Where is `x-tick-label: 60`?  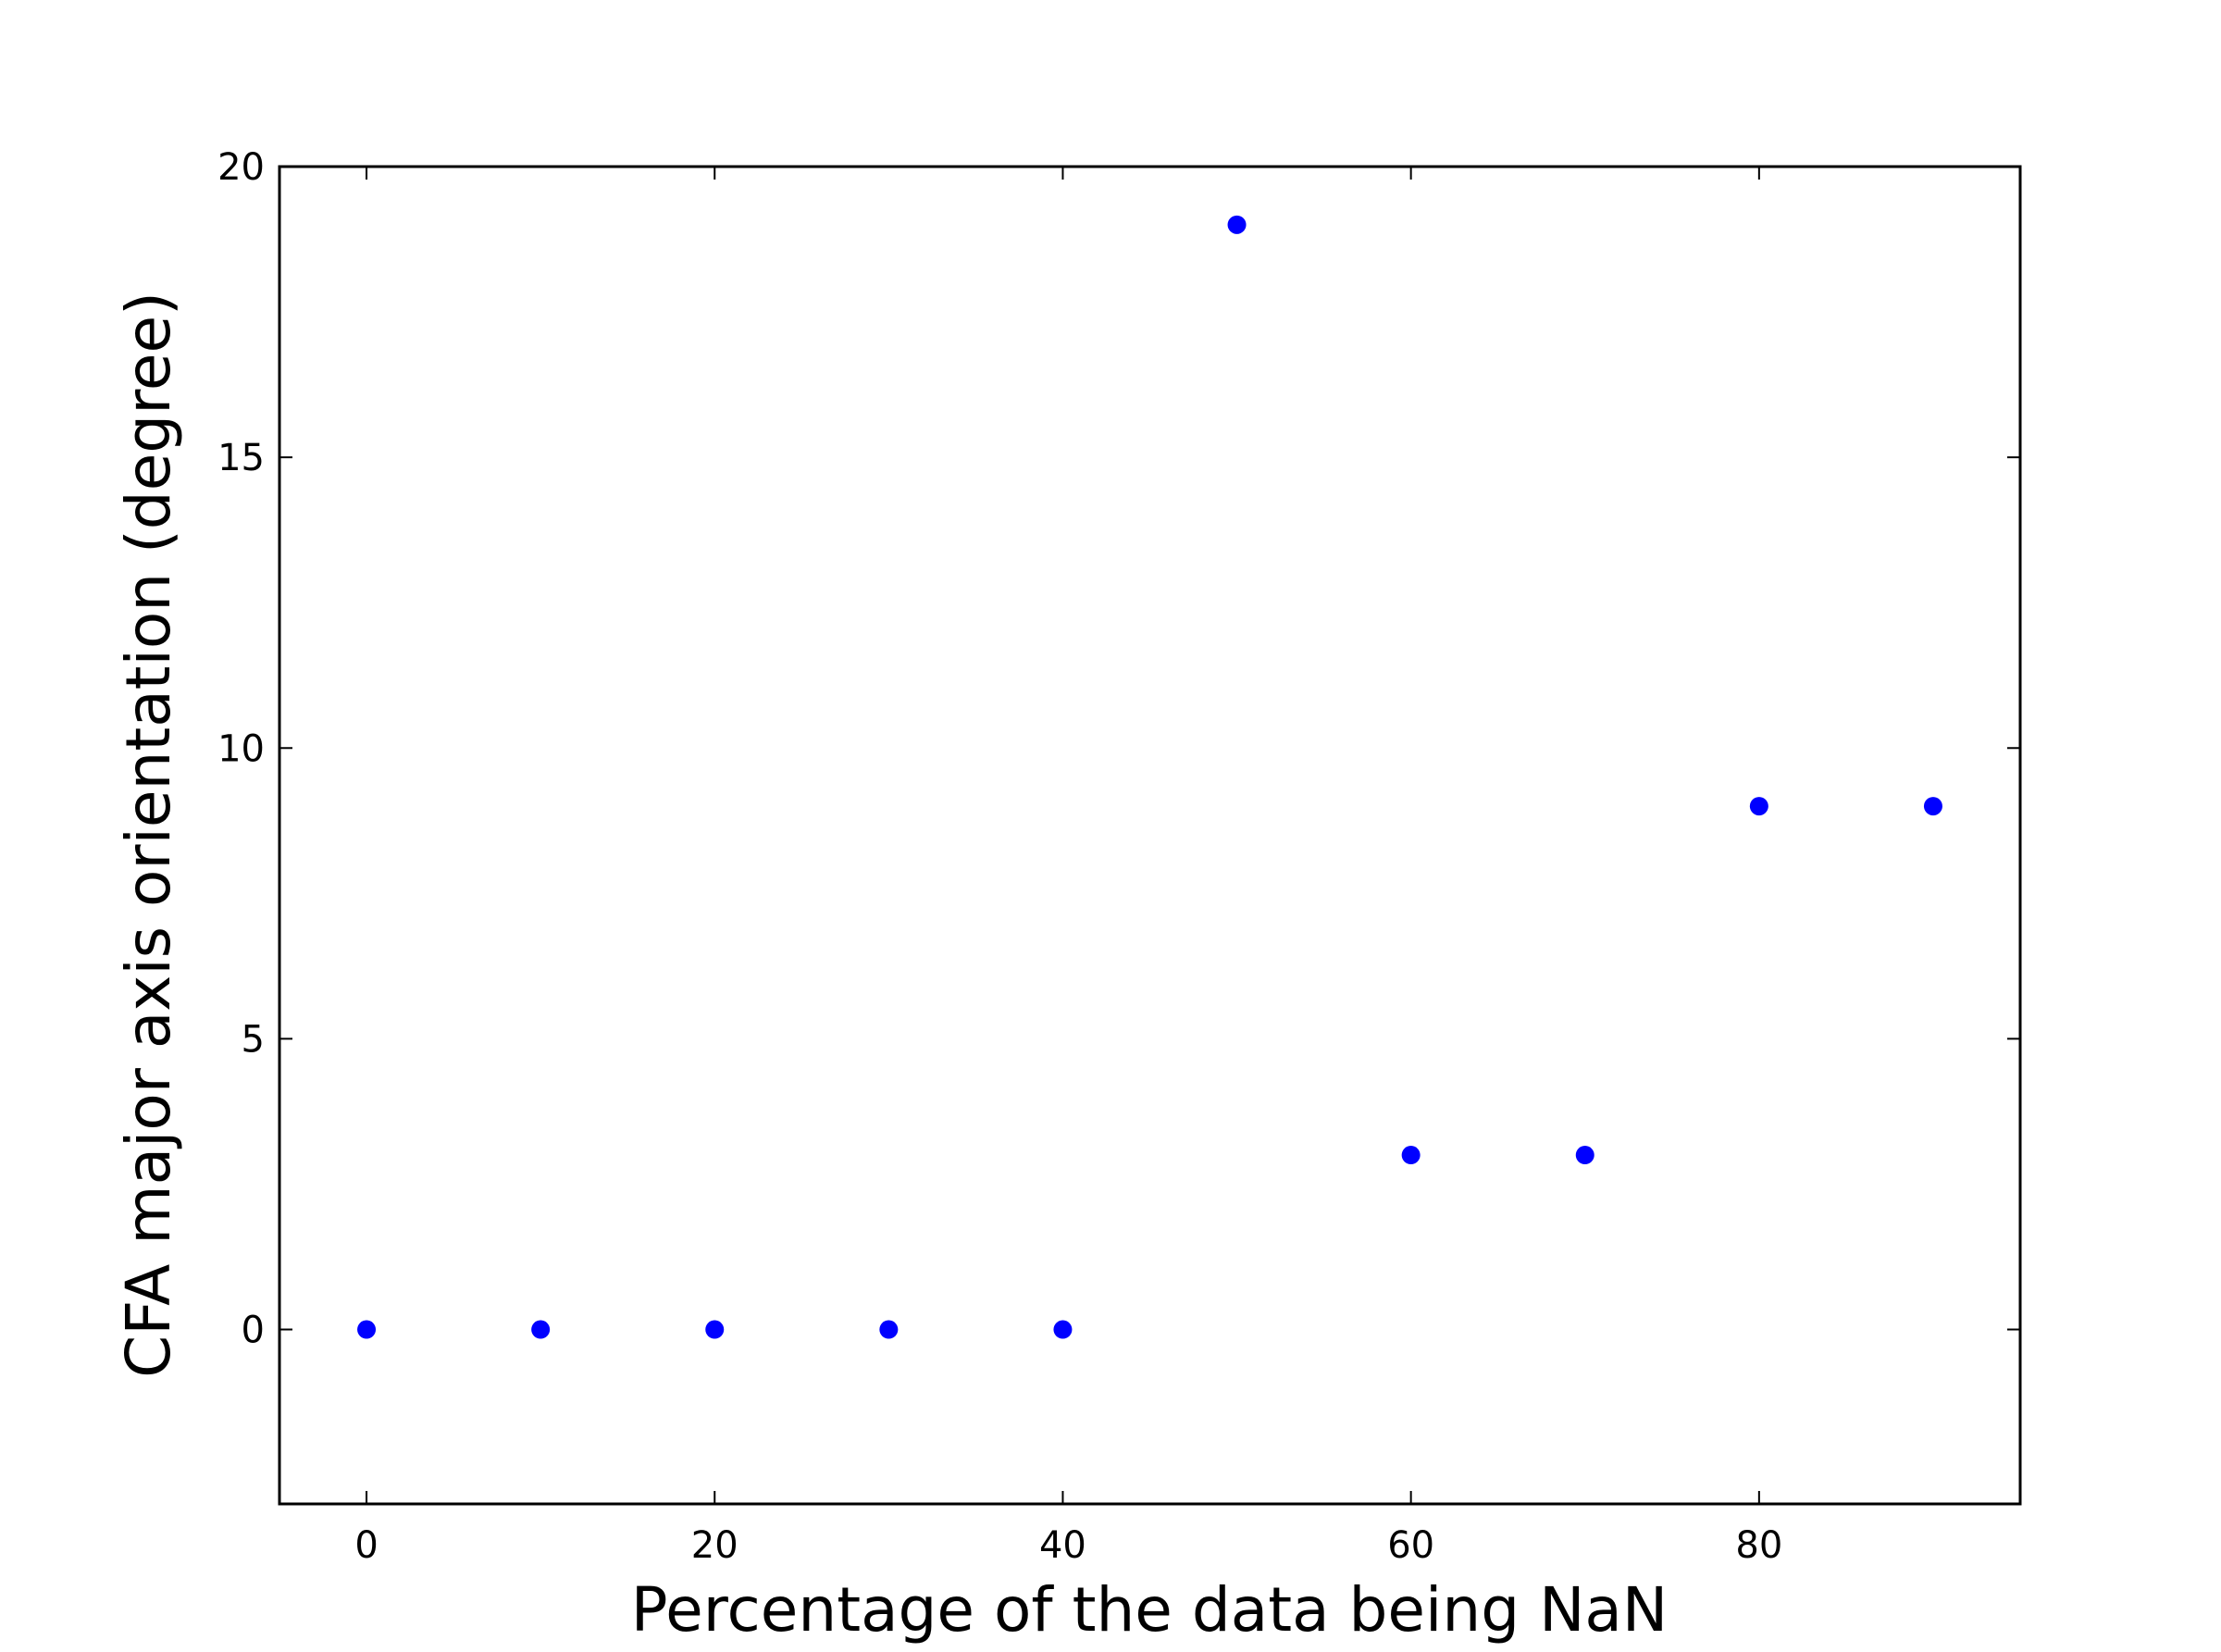 x-tick-label: 60 is located at coordinates (1410, 1546).